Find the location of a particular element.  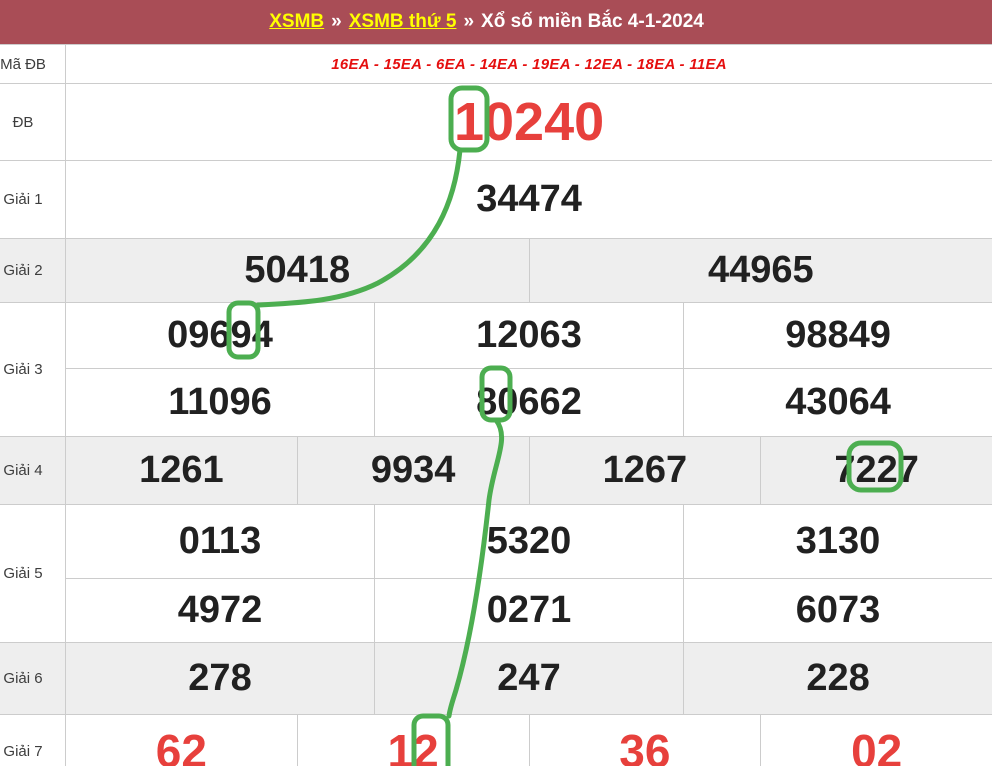

prize-number: 62 is located at coordinates (181, 740).